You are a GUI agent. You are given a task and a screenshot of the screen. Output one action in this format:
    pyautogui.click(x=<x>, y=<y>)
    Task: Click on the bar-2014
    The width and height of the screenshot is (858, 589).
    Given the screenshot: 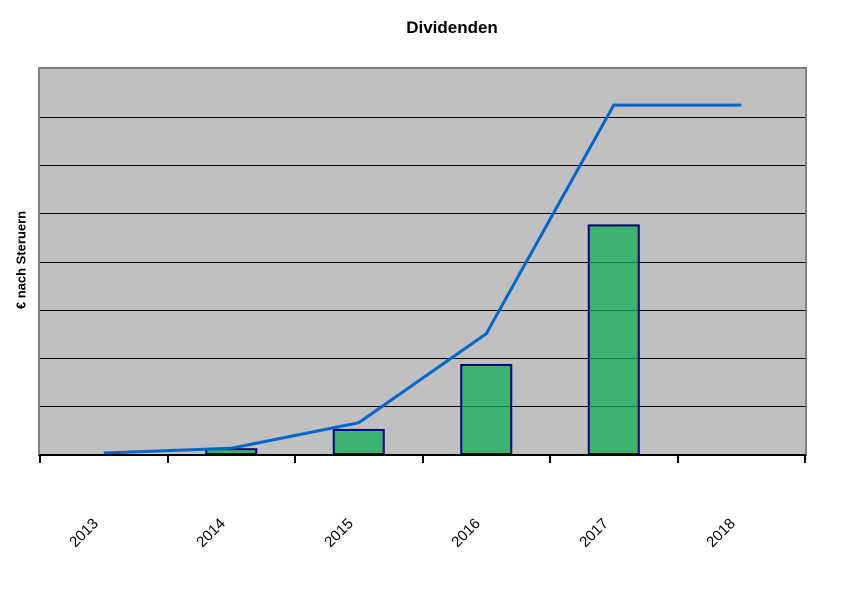 What is the action you would take?
    pyautogui.click(x=231, y=451)
    